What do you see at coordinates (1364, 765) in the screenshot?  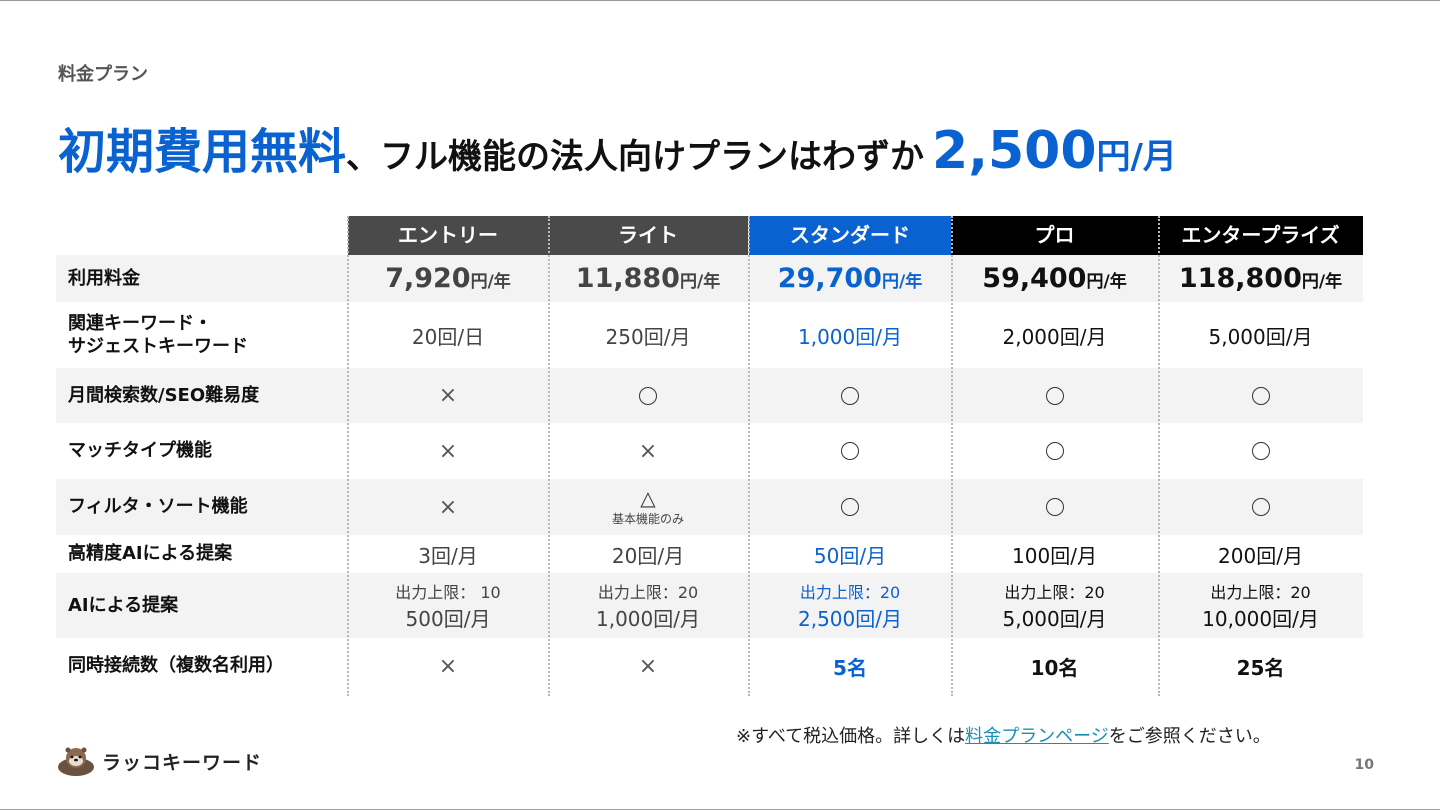 I see `page-number: 10` at bounding box center [1364, 765].